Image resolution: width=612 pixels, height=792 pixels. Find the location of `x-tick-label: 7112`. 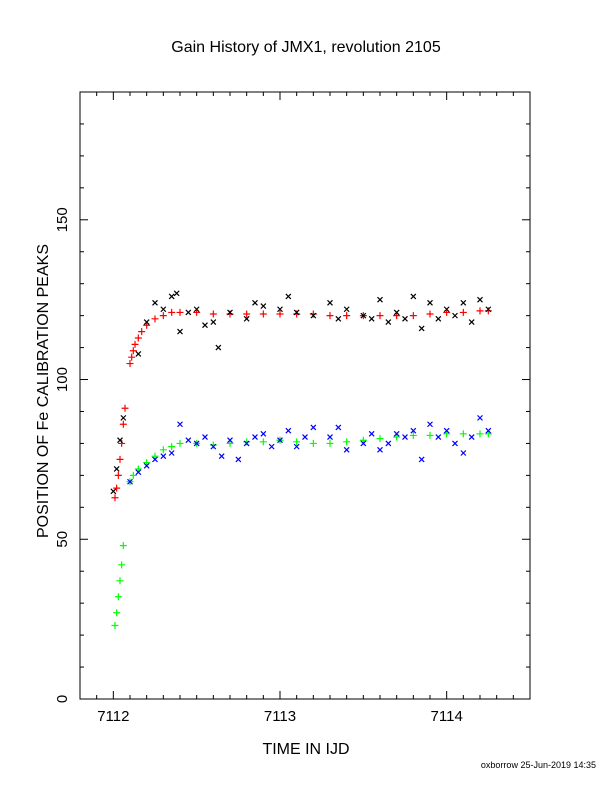

x-tick-label: 7112 is located at coordinates (113, 716).